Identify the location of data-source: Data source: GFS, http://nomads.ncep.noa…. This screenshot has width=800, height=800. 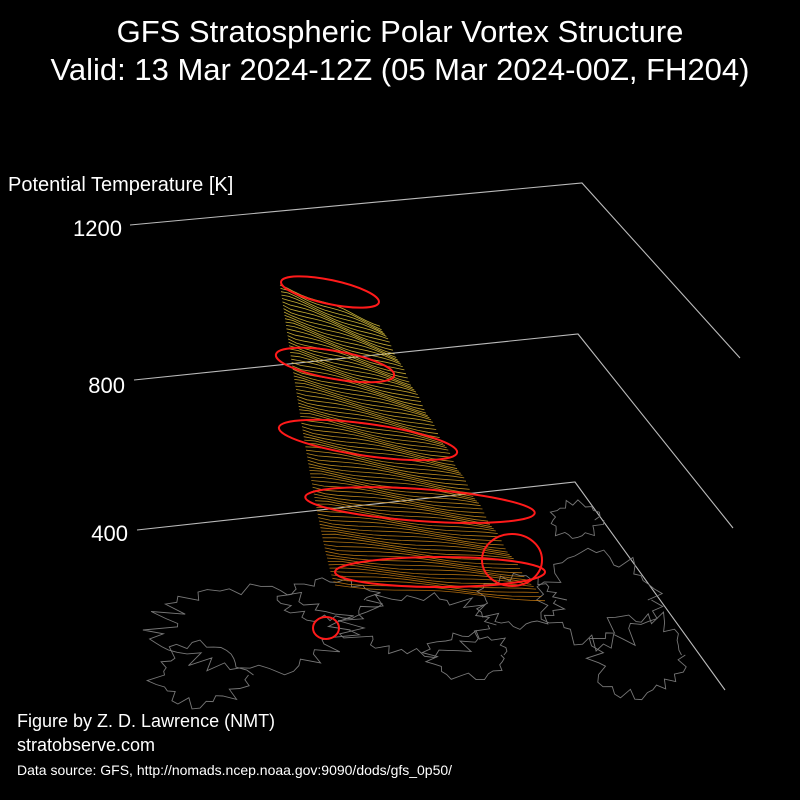
(235, 770).